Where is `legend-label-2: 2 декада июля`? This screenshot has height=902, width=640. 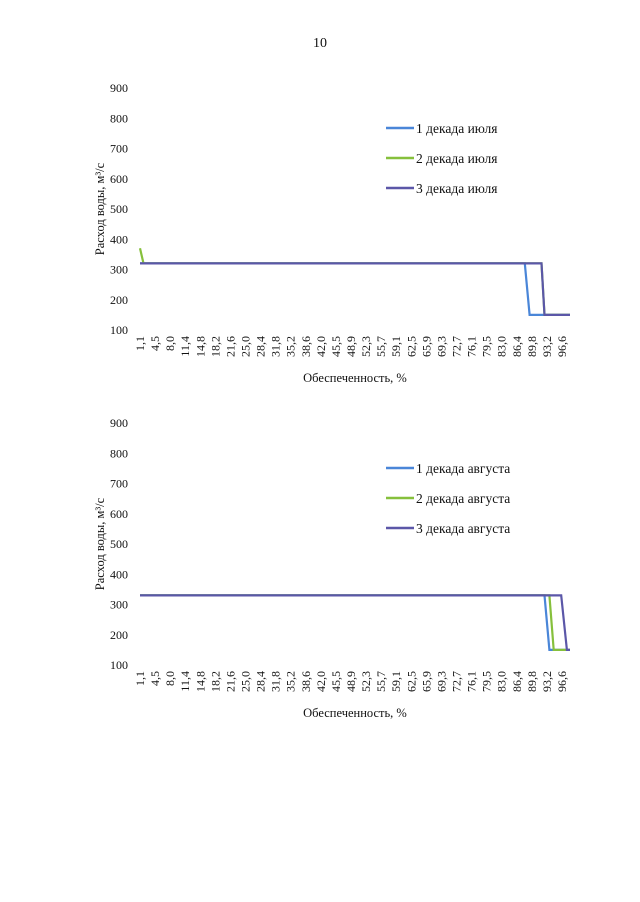
legend-label-2: 2 декада июля is located at coordinates (457, 158).